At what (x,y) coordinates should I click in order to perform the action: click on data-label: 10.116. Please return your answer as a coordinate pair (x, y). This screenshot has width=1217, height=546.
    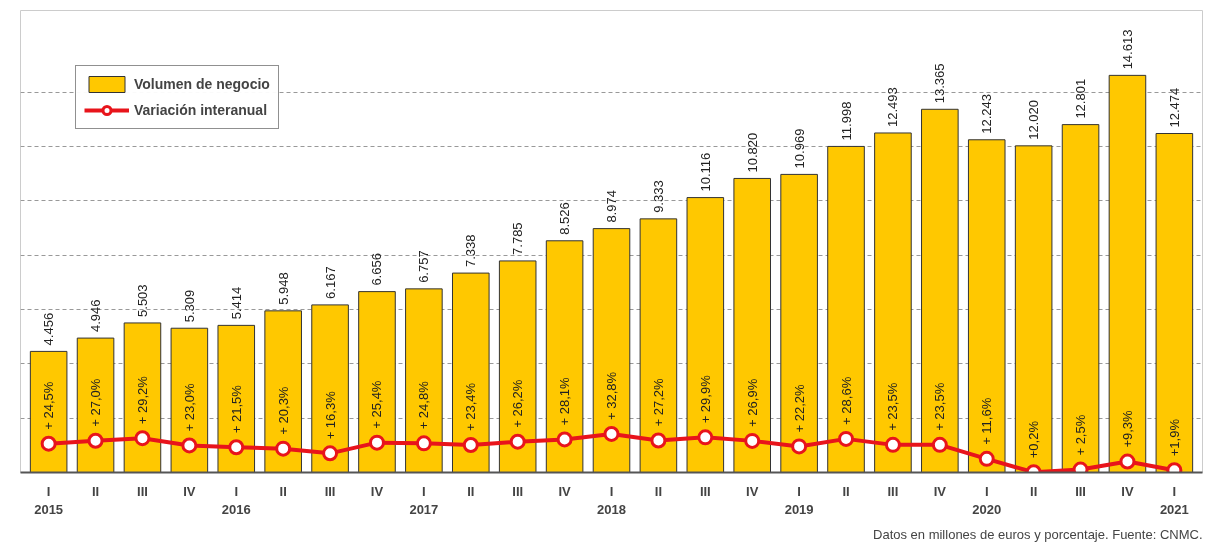
    Looking at the image, I should click on (705, 172).